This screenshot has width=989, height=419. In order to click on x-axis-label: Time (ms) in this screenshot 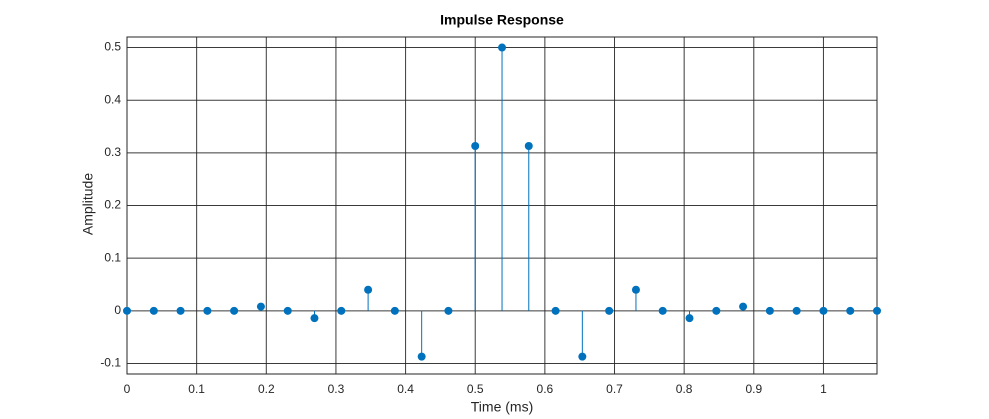, I will do `click(502, 407)`.